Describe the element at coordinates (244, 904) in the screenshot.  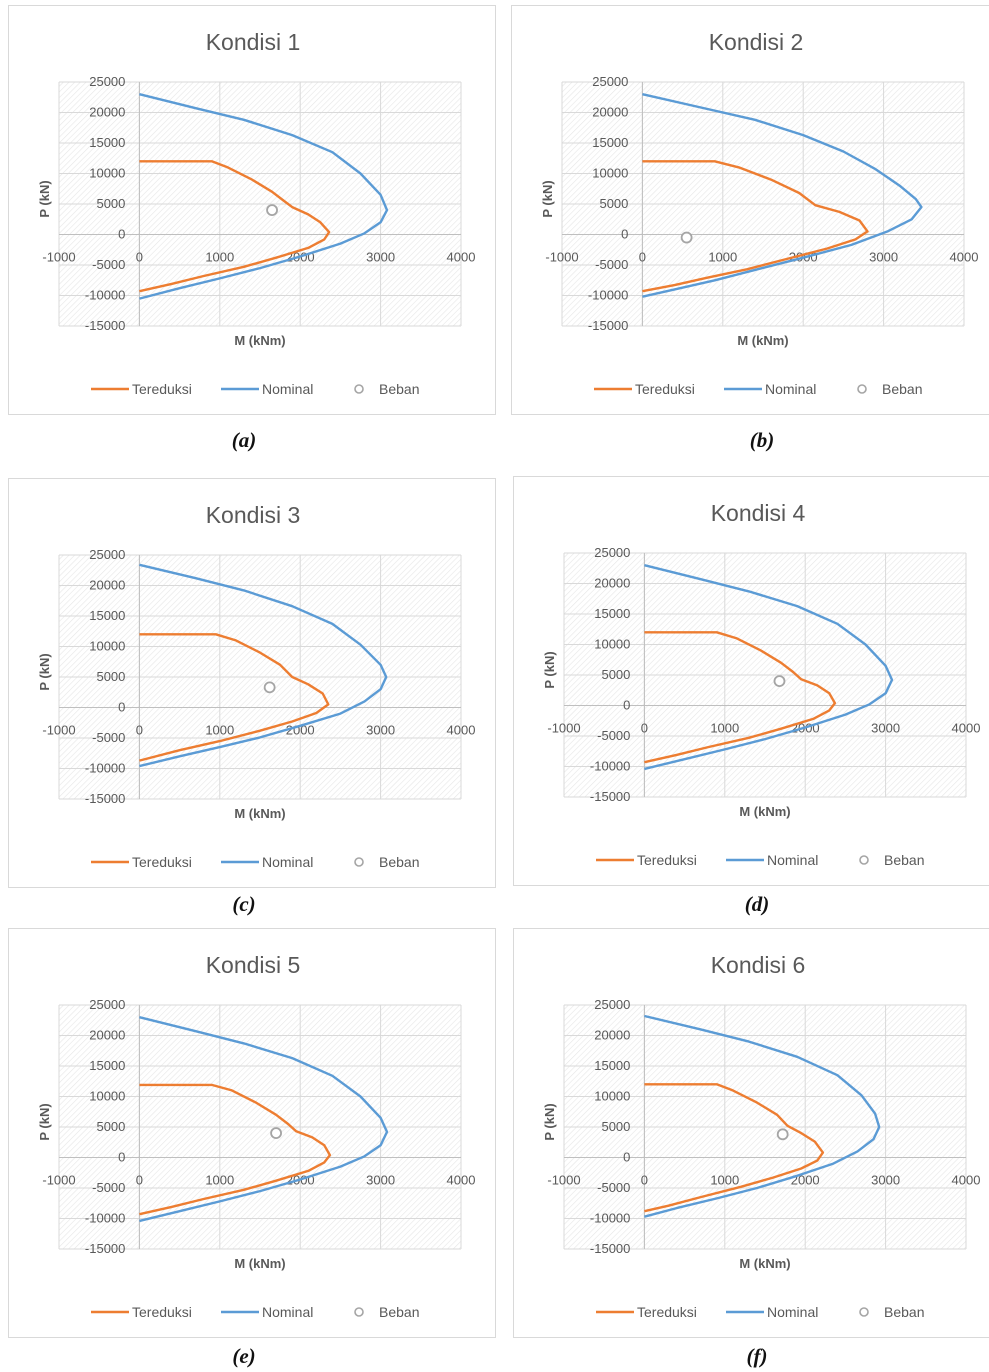
I see `chart-caption-c: (c)` at that location.